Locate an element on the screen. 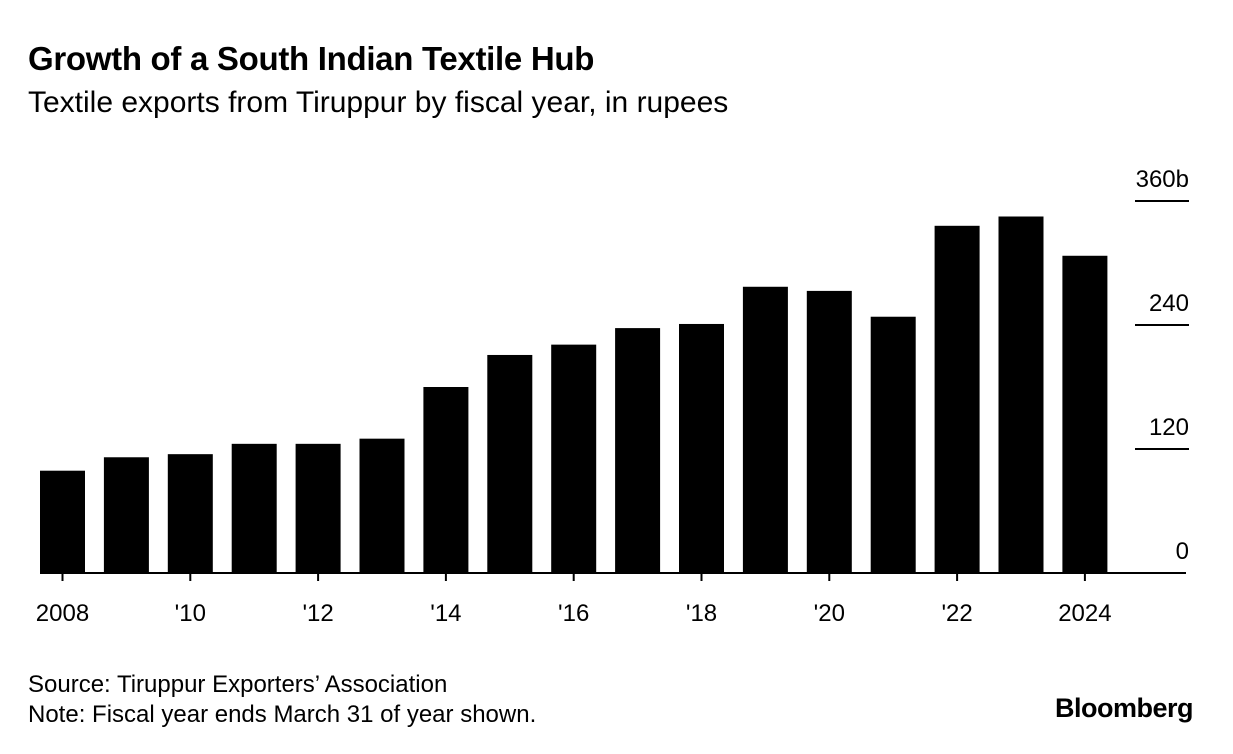 The height and width of the screenshot is (754, 1233). x-tick-label: '16 is located at coordinates (573, 613).